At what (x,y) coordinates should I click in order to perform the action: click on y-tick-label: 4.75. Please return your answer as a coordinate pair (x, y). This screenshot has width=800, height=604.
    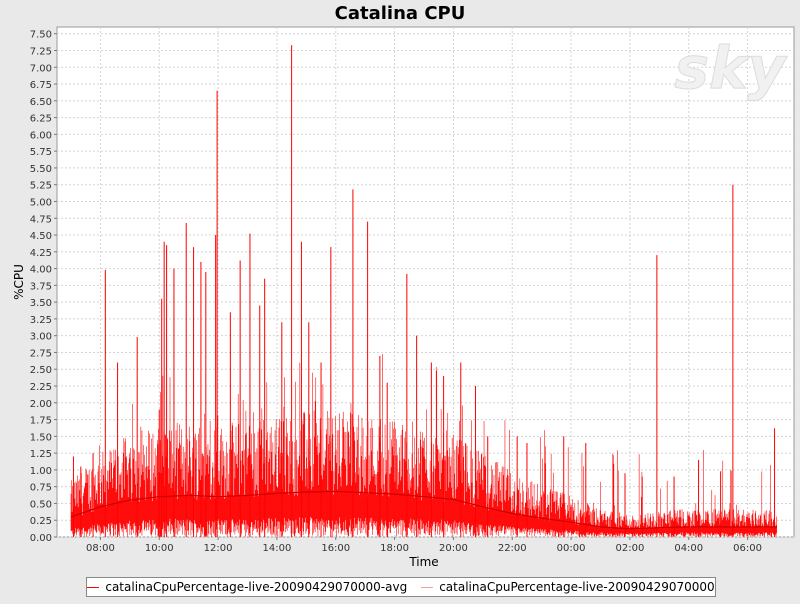
    Looking at the image, I should click on (41, 219).